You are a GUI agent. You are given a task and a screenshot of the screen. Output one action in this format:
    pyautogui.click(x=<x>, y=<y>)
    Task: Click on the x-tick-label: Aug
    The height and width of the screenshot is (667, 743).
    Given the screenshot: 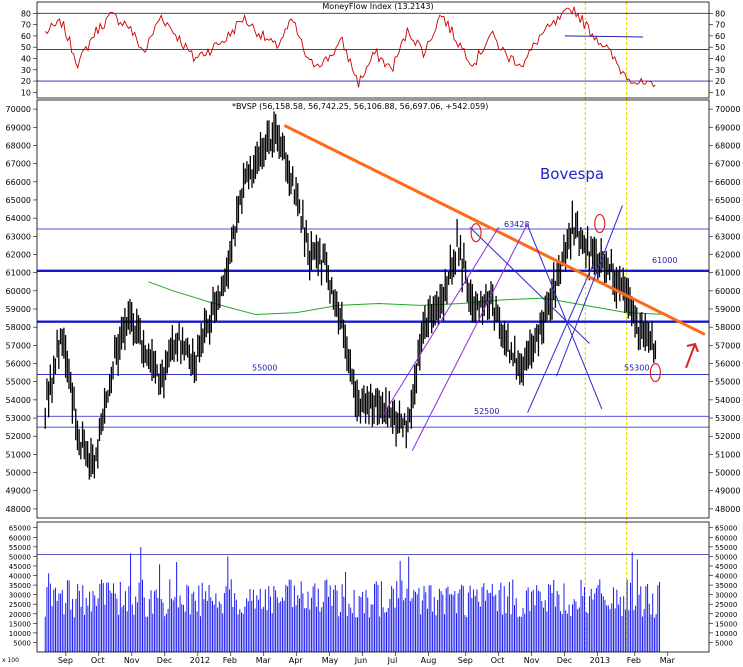 What is the action you would take?
    pyautogui.click(x=429, y=660)
    